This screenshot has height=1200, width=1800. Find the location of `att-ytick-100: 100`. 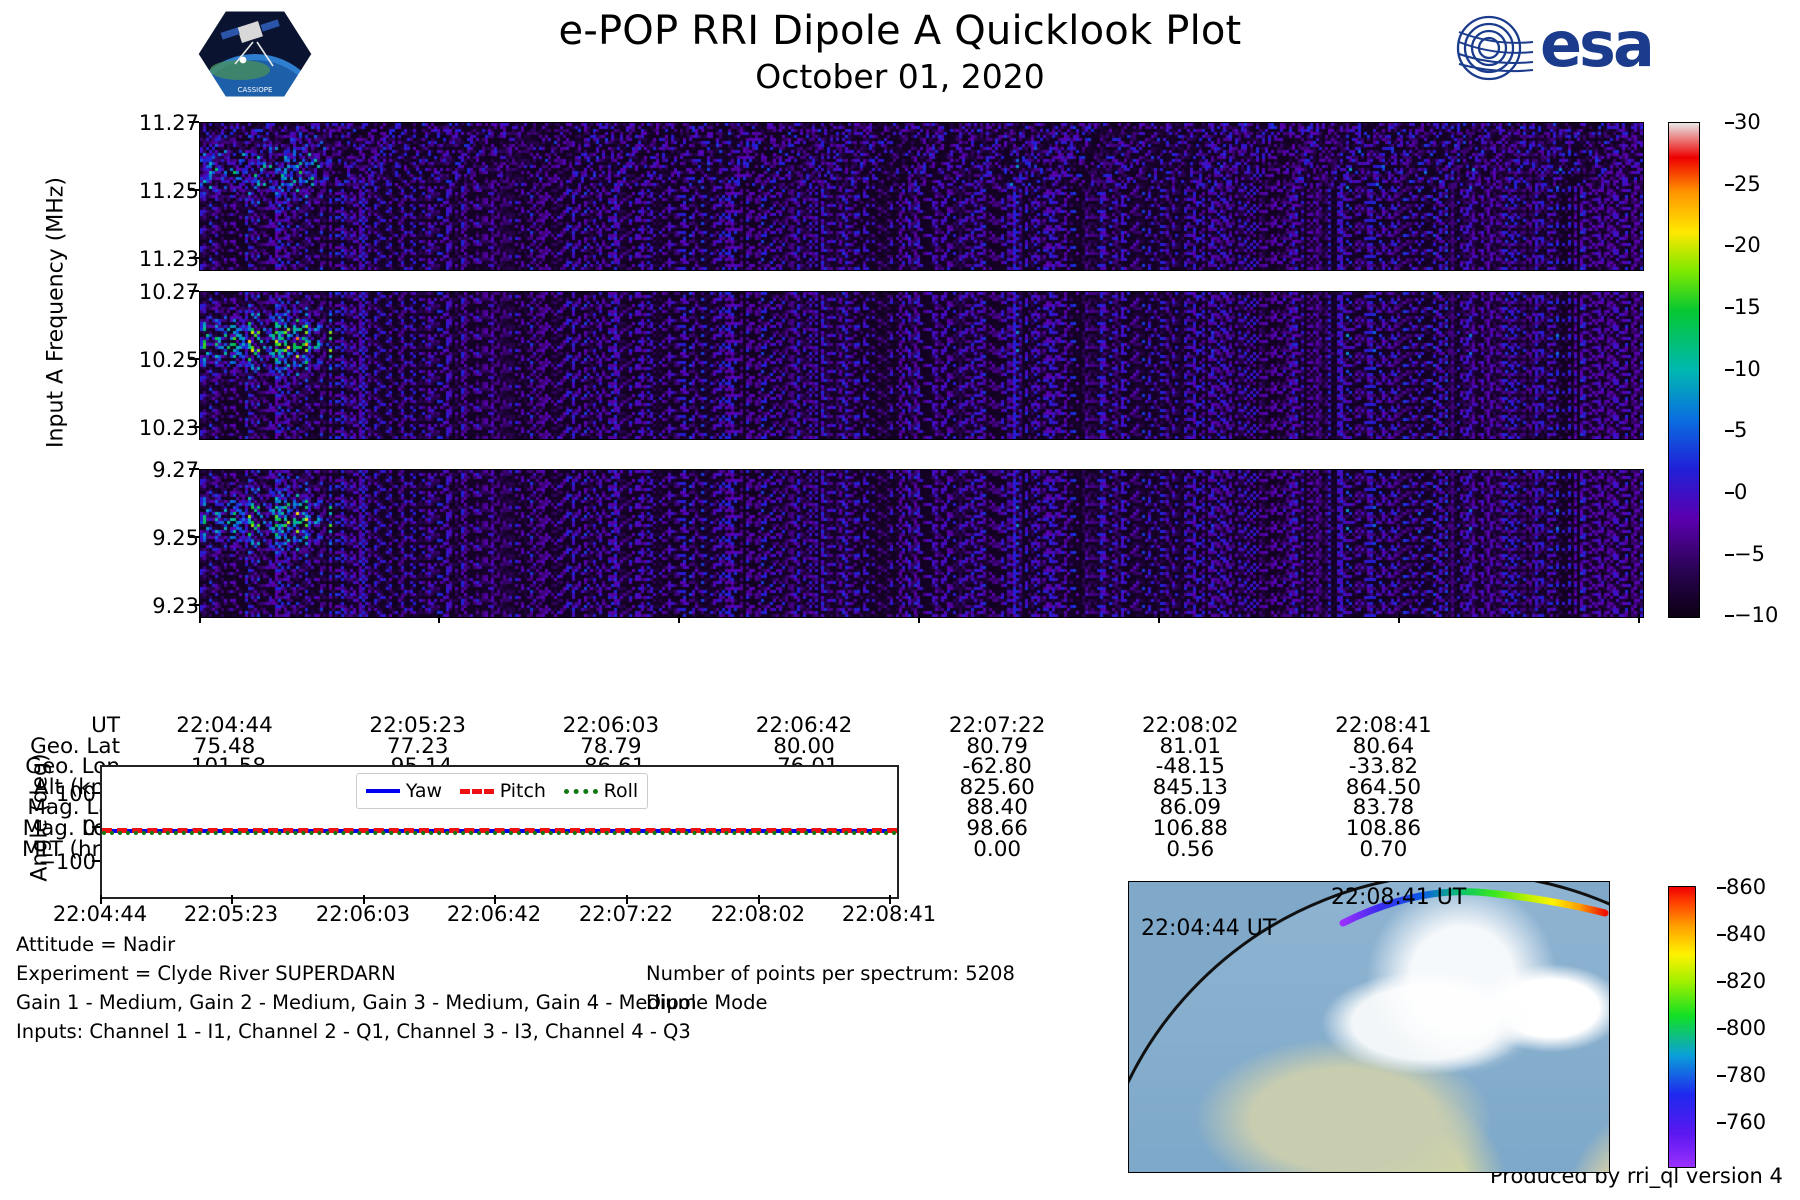

att-ytick-100: 100 is located at coordinates (75, 794).